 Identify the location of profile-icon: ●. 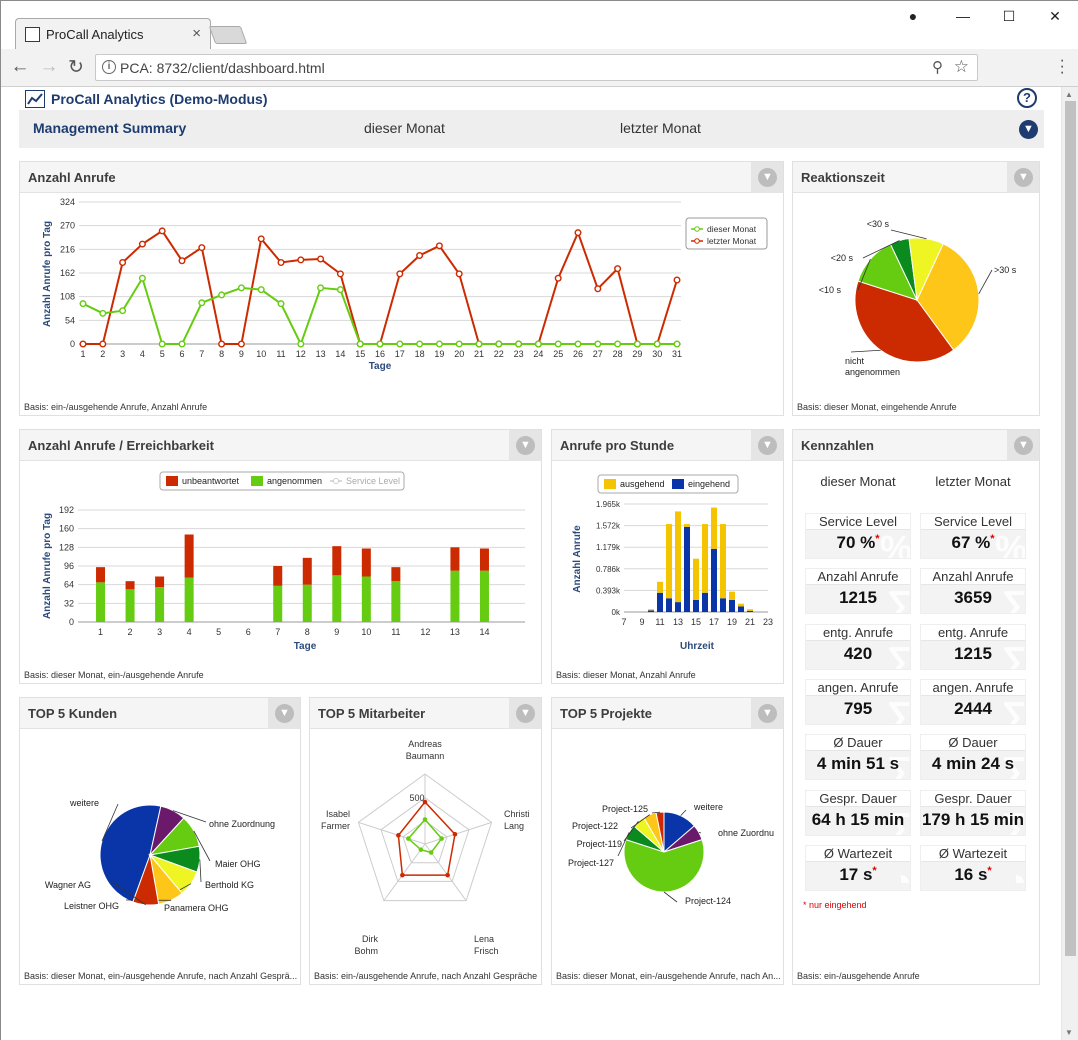
(913, 16).